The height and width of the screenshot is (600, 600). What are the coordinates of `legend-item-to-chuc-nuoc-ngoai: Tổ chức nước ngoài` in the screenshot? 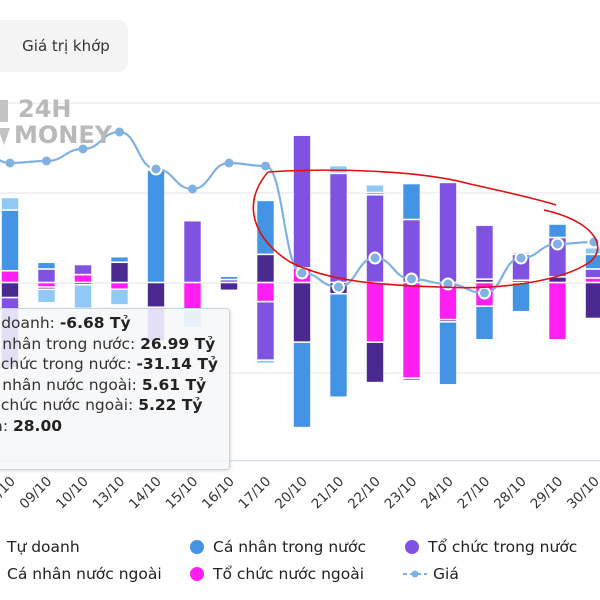 It's located at (277, 574).